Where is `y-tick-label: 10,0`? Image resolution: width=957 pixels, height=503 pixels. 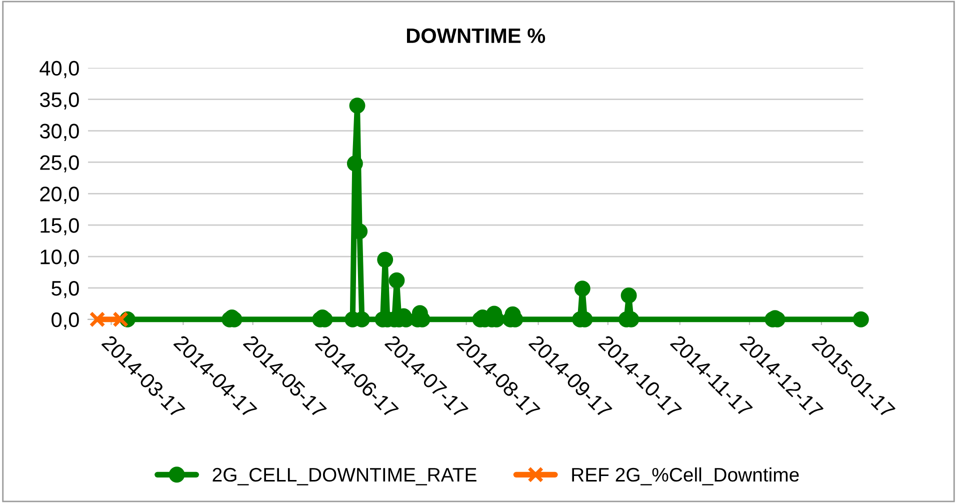
y-tick-label: 10,0 is located at coordinates (59, 258).